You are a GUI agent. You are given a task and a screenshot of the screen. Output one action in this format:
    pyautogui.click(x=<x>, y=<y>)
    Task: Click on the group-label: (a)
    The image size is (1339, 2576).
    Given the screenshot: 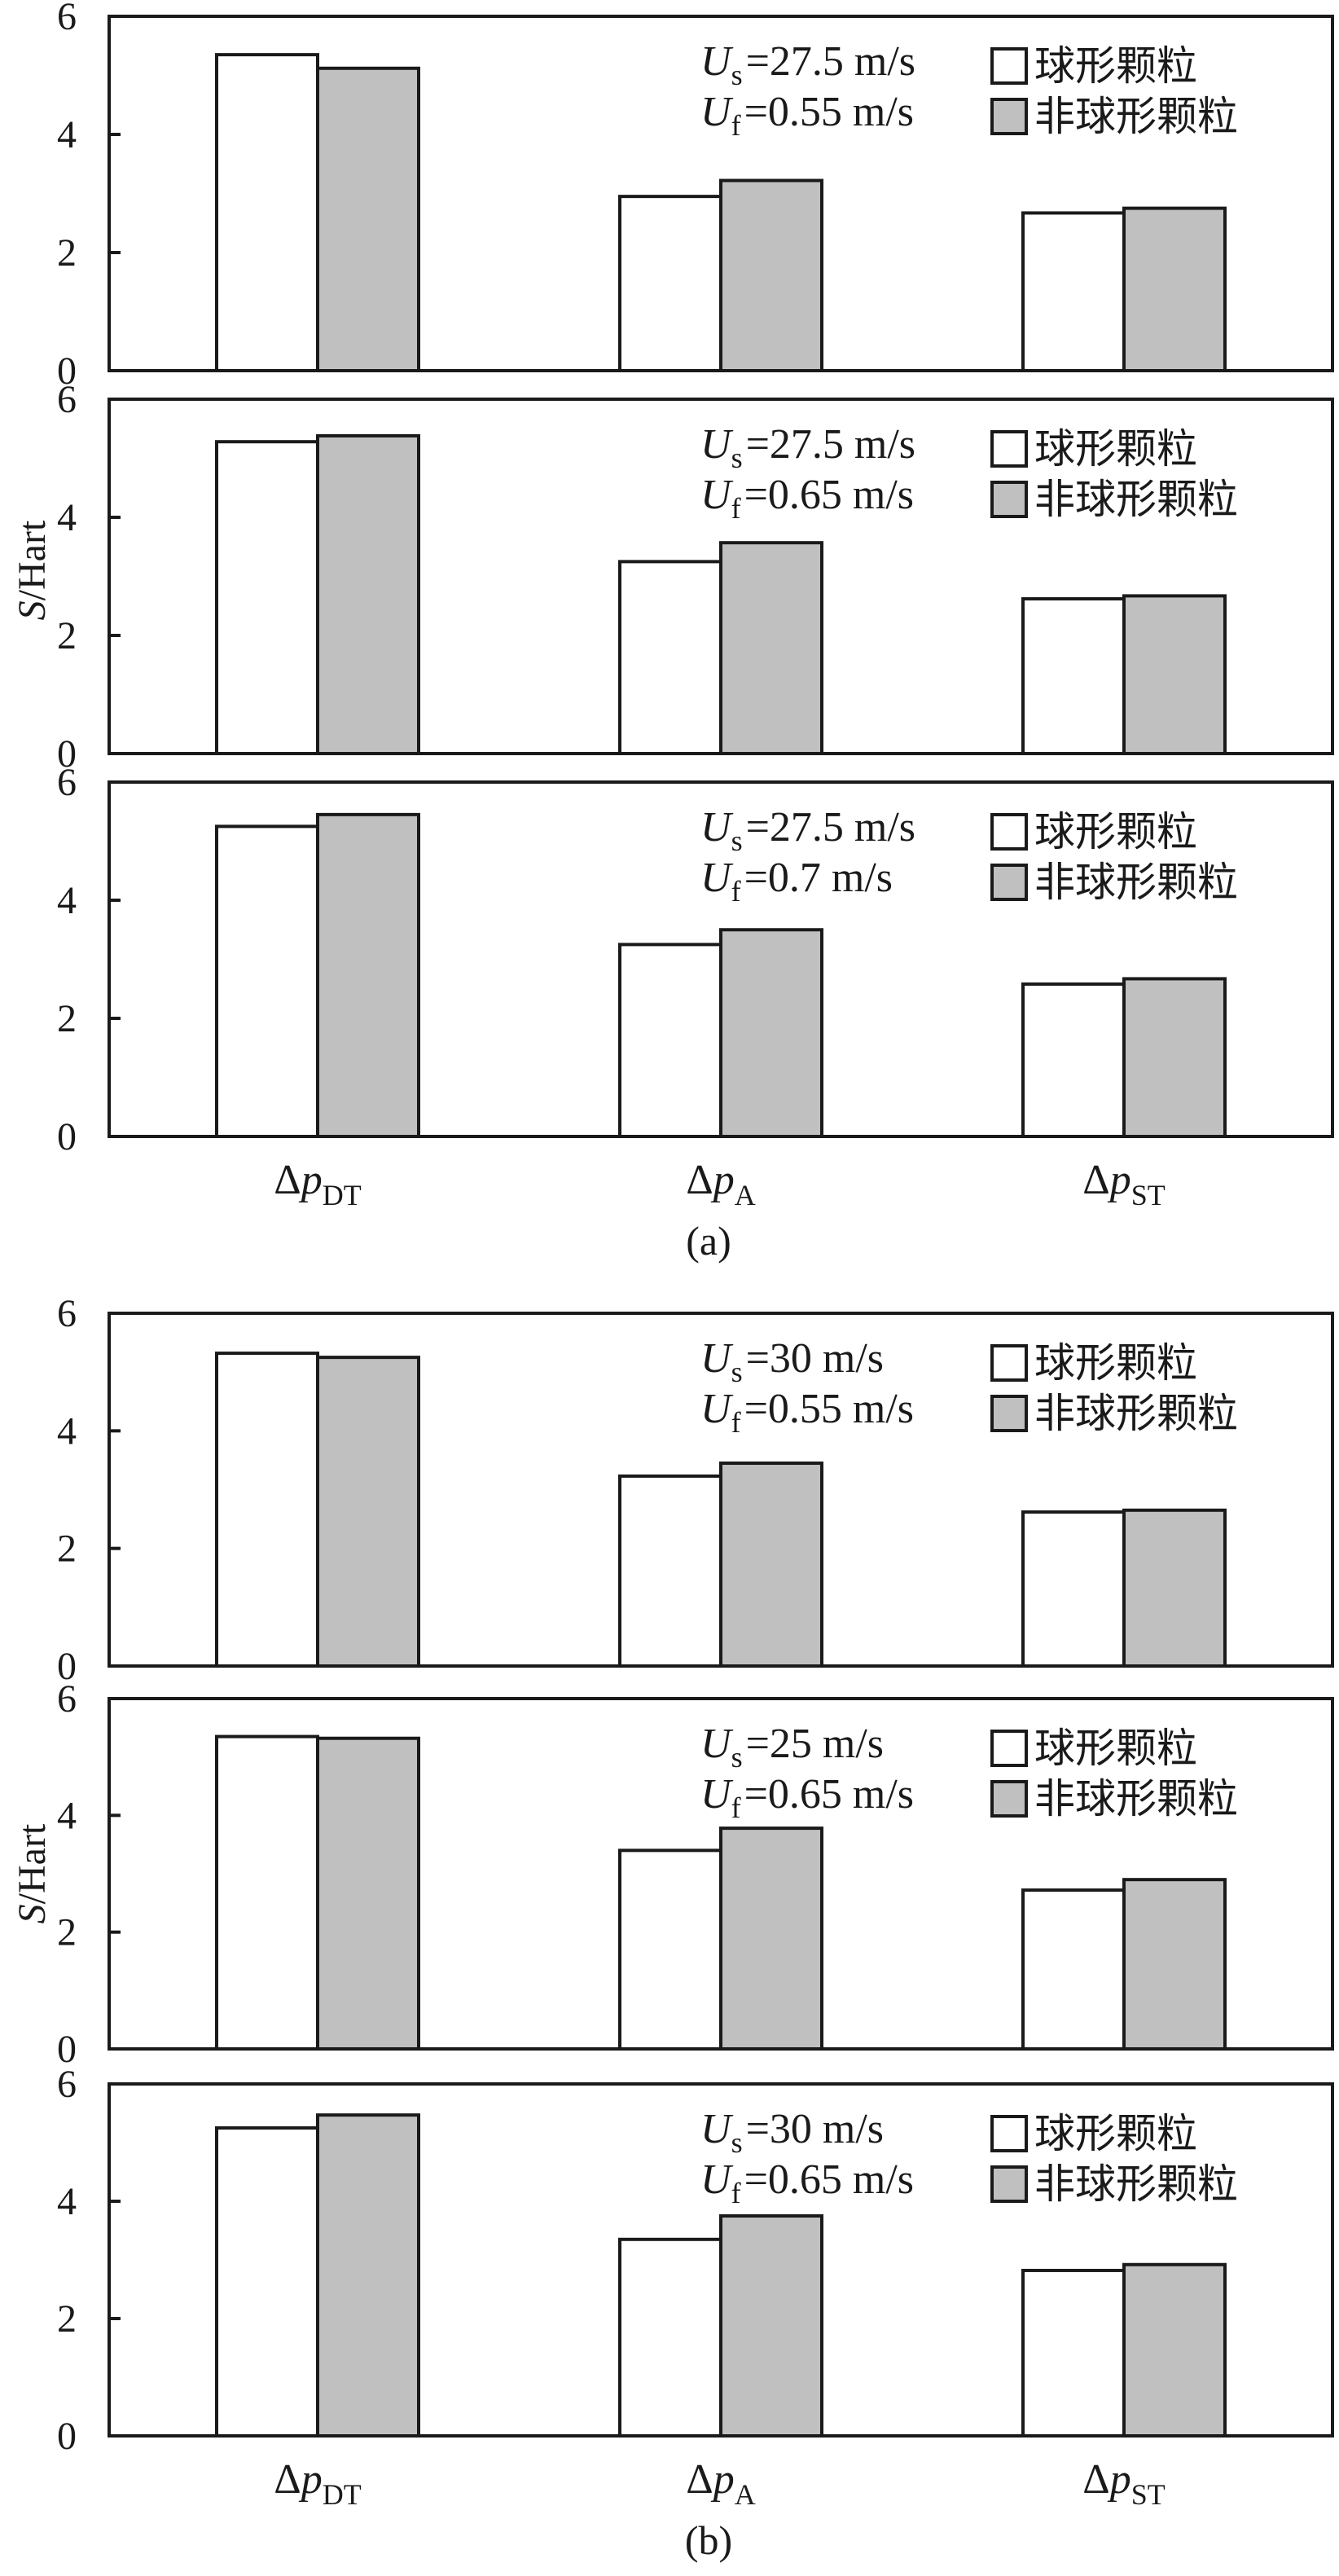 What is the action you would take?
    pyautogui.click(x=708, y=1241)
    